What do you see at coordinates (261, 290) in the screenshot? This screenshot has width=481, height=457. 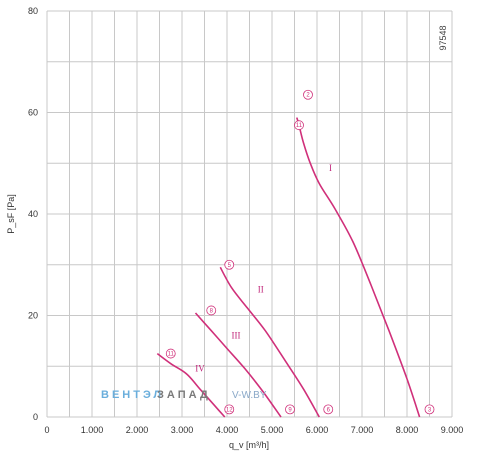 I see `series-label-II: II` at bounding box center [261, 290].